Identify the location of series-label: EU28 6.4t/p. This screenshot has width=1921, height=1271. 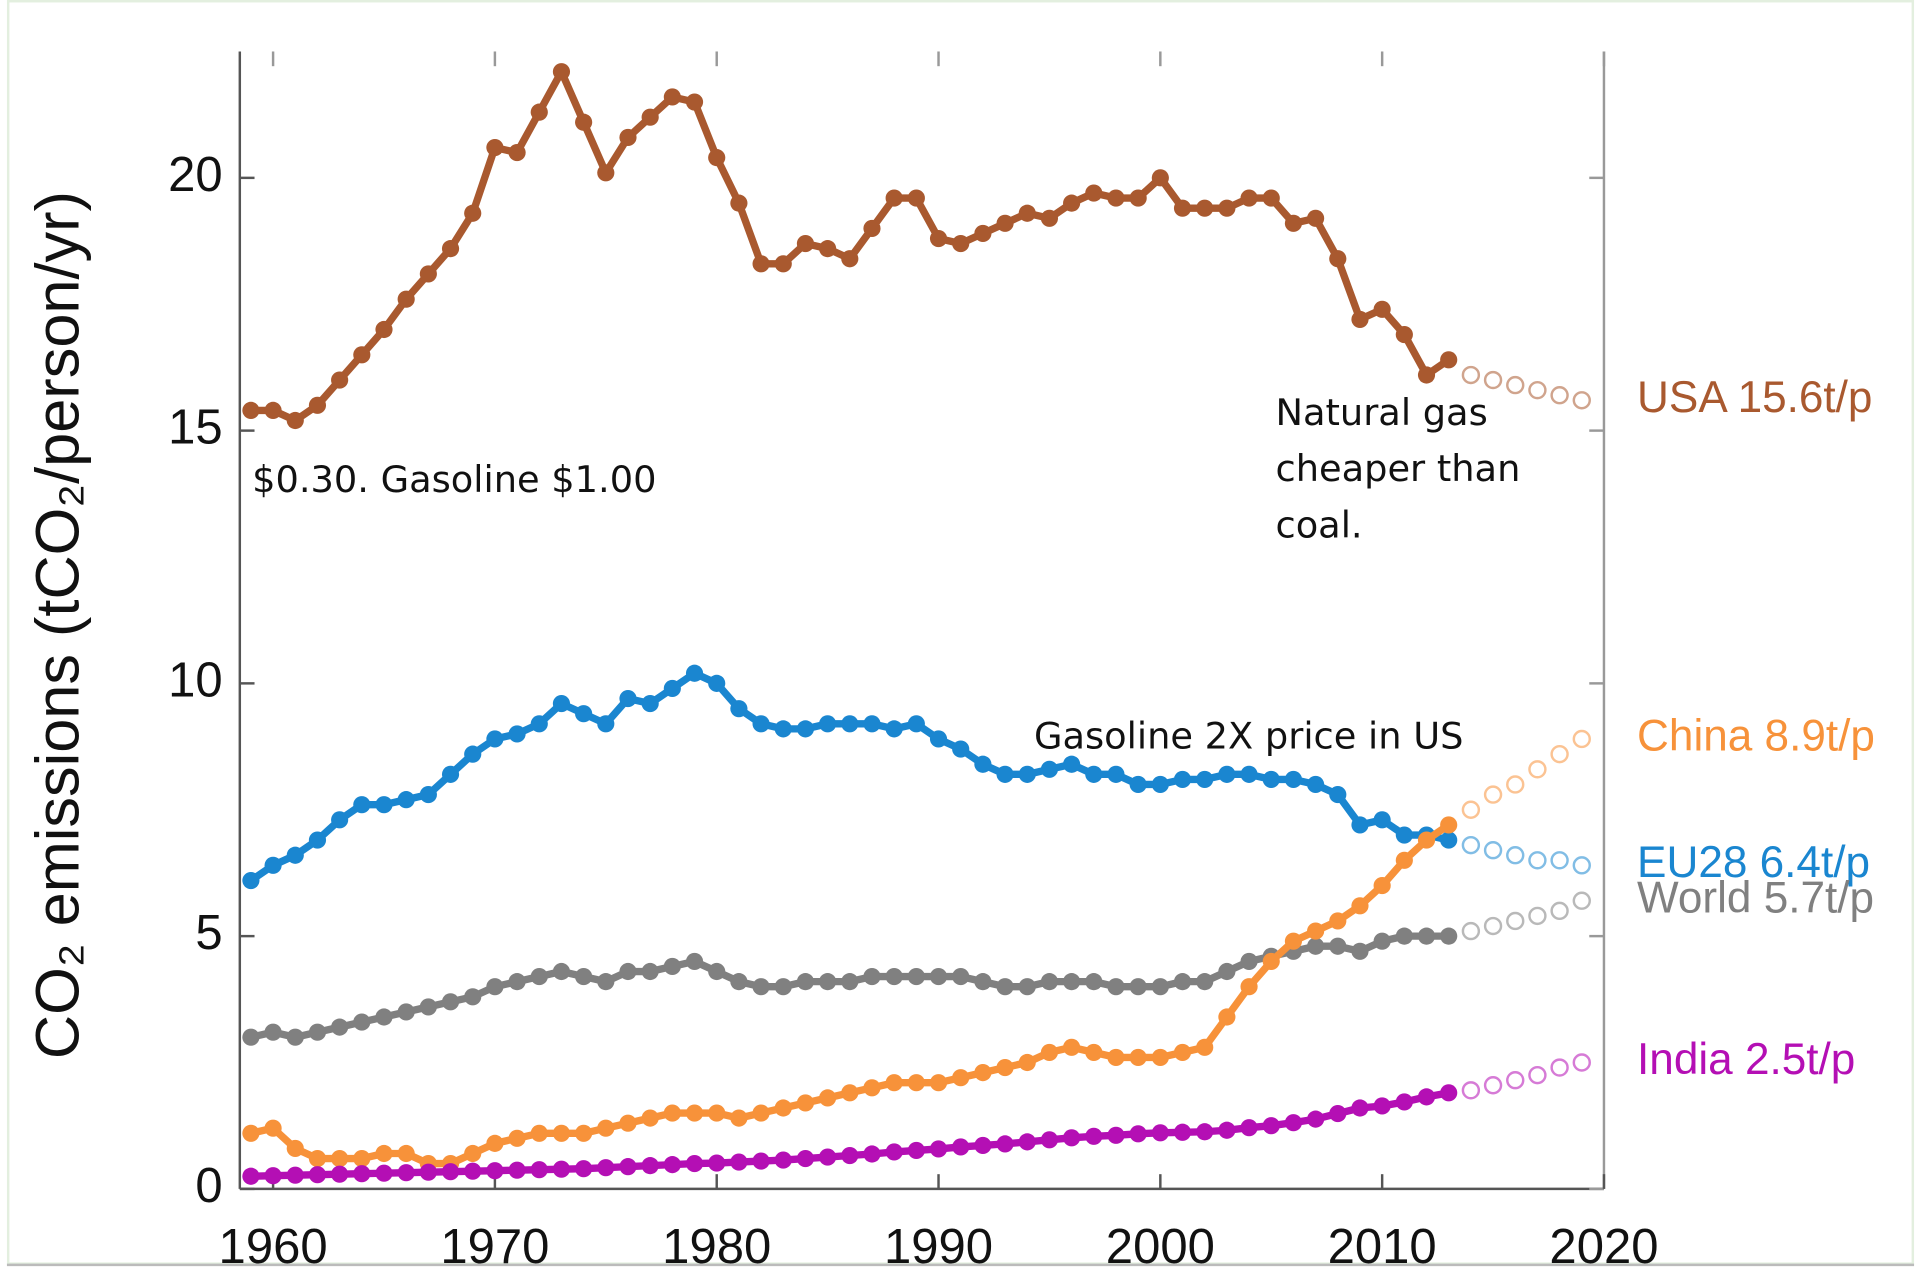
(1753, 862).